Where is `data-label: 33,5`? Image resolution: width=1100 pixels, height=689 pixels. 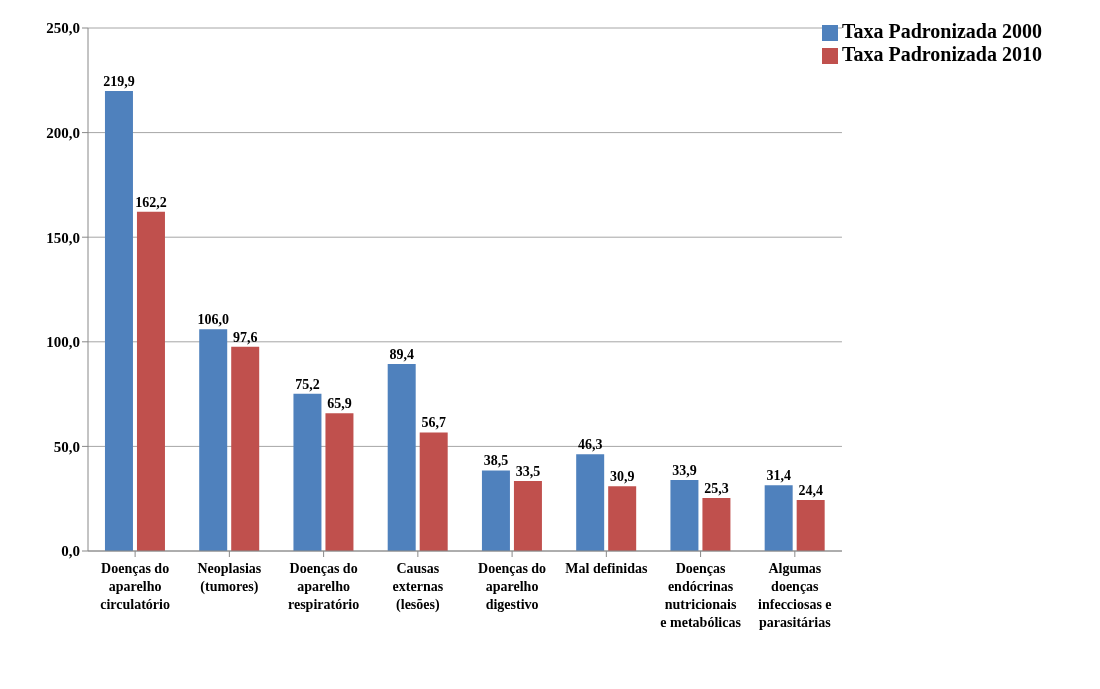
data-label: 33,5 is located at coordinates (528, 471).